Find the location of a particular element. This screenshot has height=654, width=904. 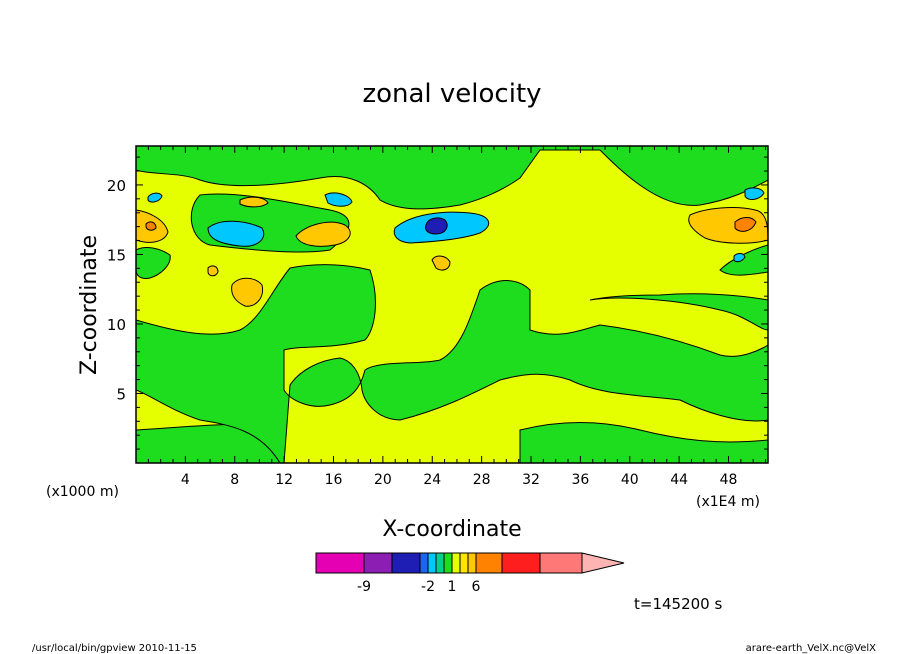

x-tick-label: 36 is located at coordinates (580, 480).